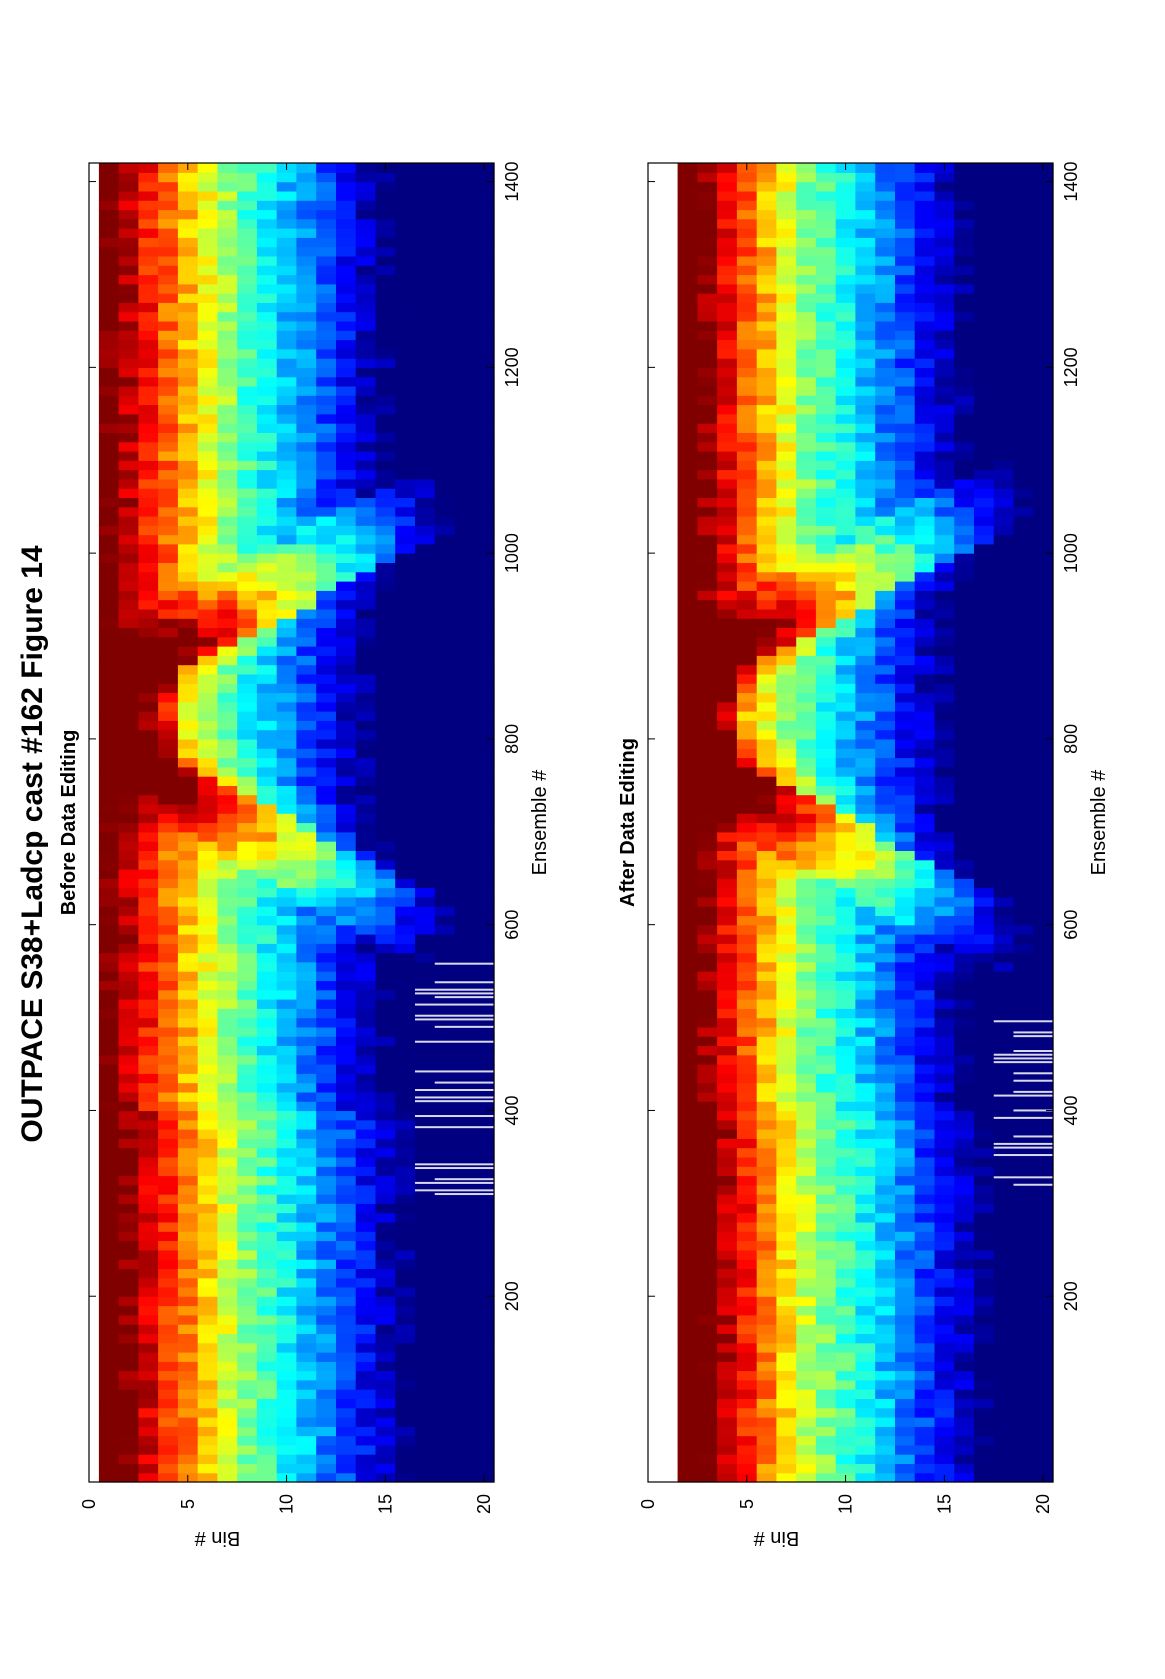  I want to click on figure-title: OUTPACE S38+Ladcp cast #162 Figure 14, so click(32, 844).